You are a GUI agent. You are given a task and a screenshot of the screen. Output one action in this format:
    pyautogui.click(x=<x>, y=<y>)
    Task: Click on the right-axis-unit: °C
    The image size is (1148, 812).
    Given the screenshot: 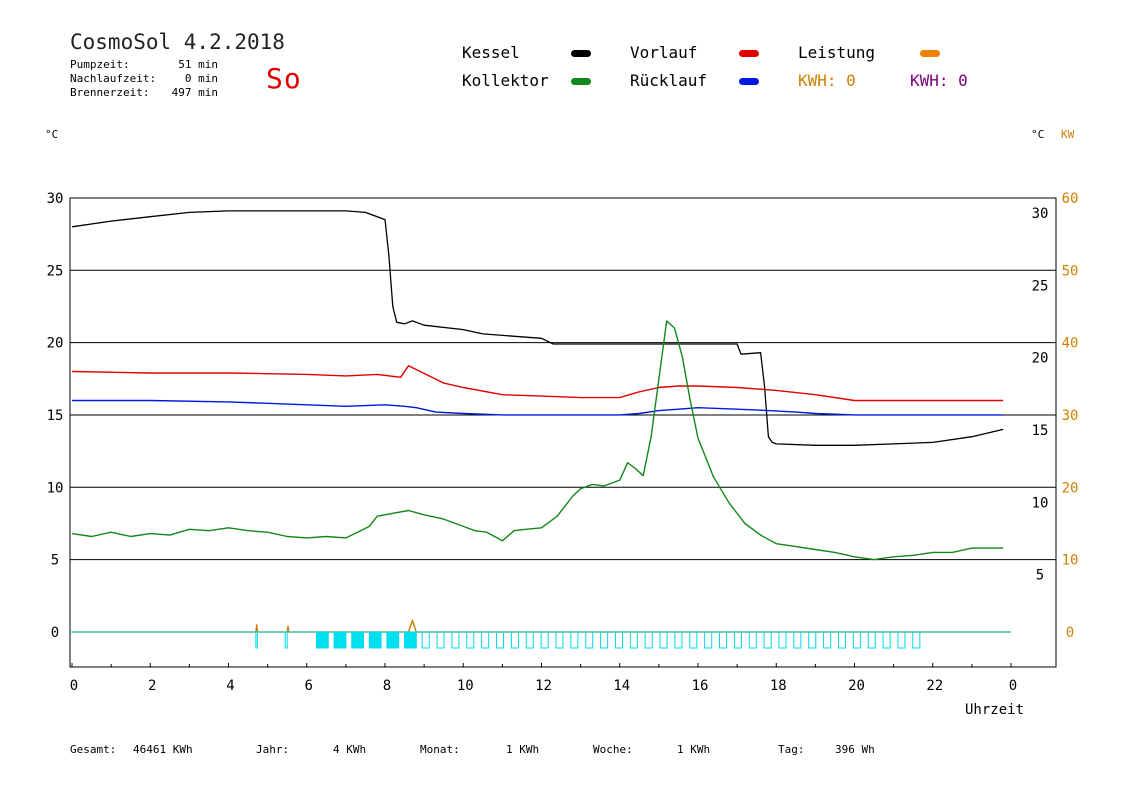 What is the action you would take?
    pyautogui.click(x=1038, y=134)
    